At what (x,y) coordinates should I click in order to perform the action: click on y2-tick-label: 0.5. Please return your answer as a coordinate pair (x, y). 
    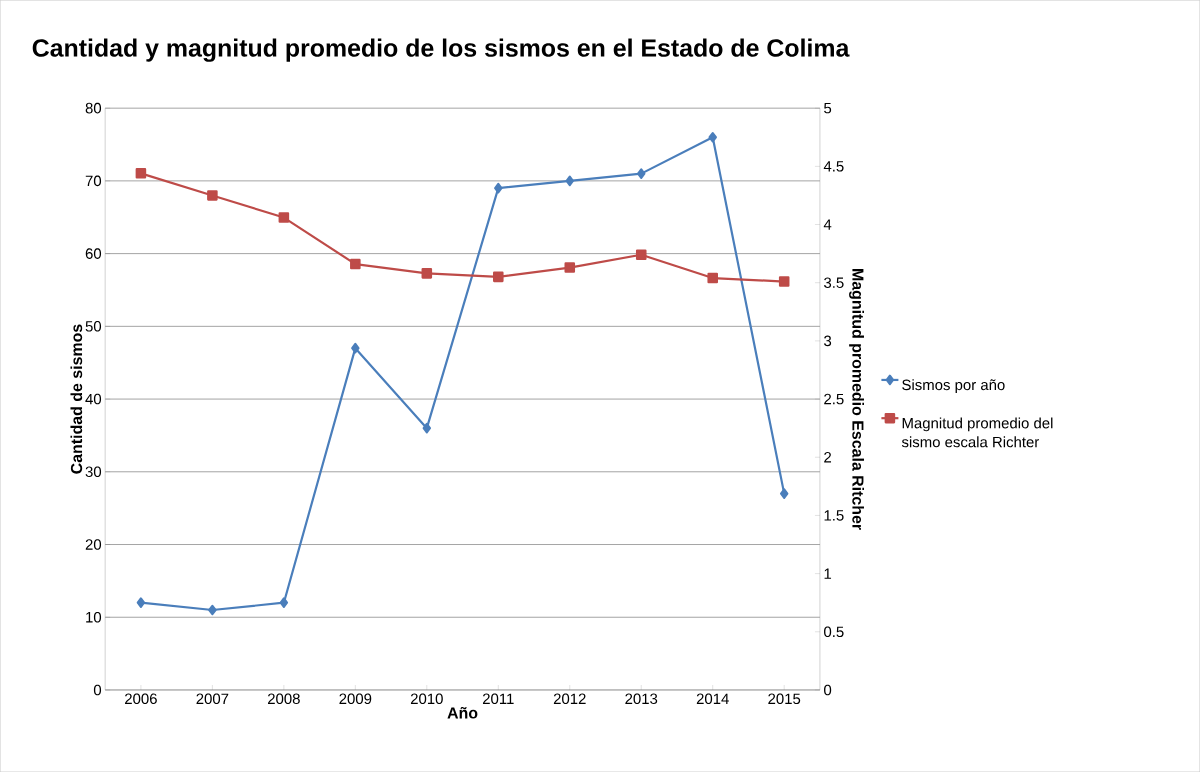
    Looking at the image, I should click on (834, 632).